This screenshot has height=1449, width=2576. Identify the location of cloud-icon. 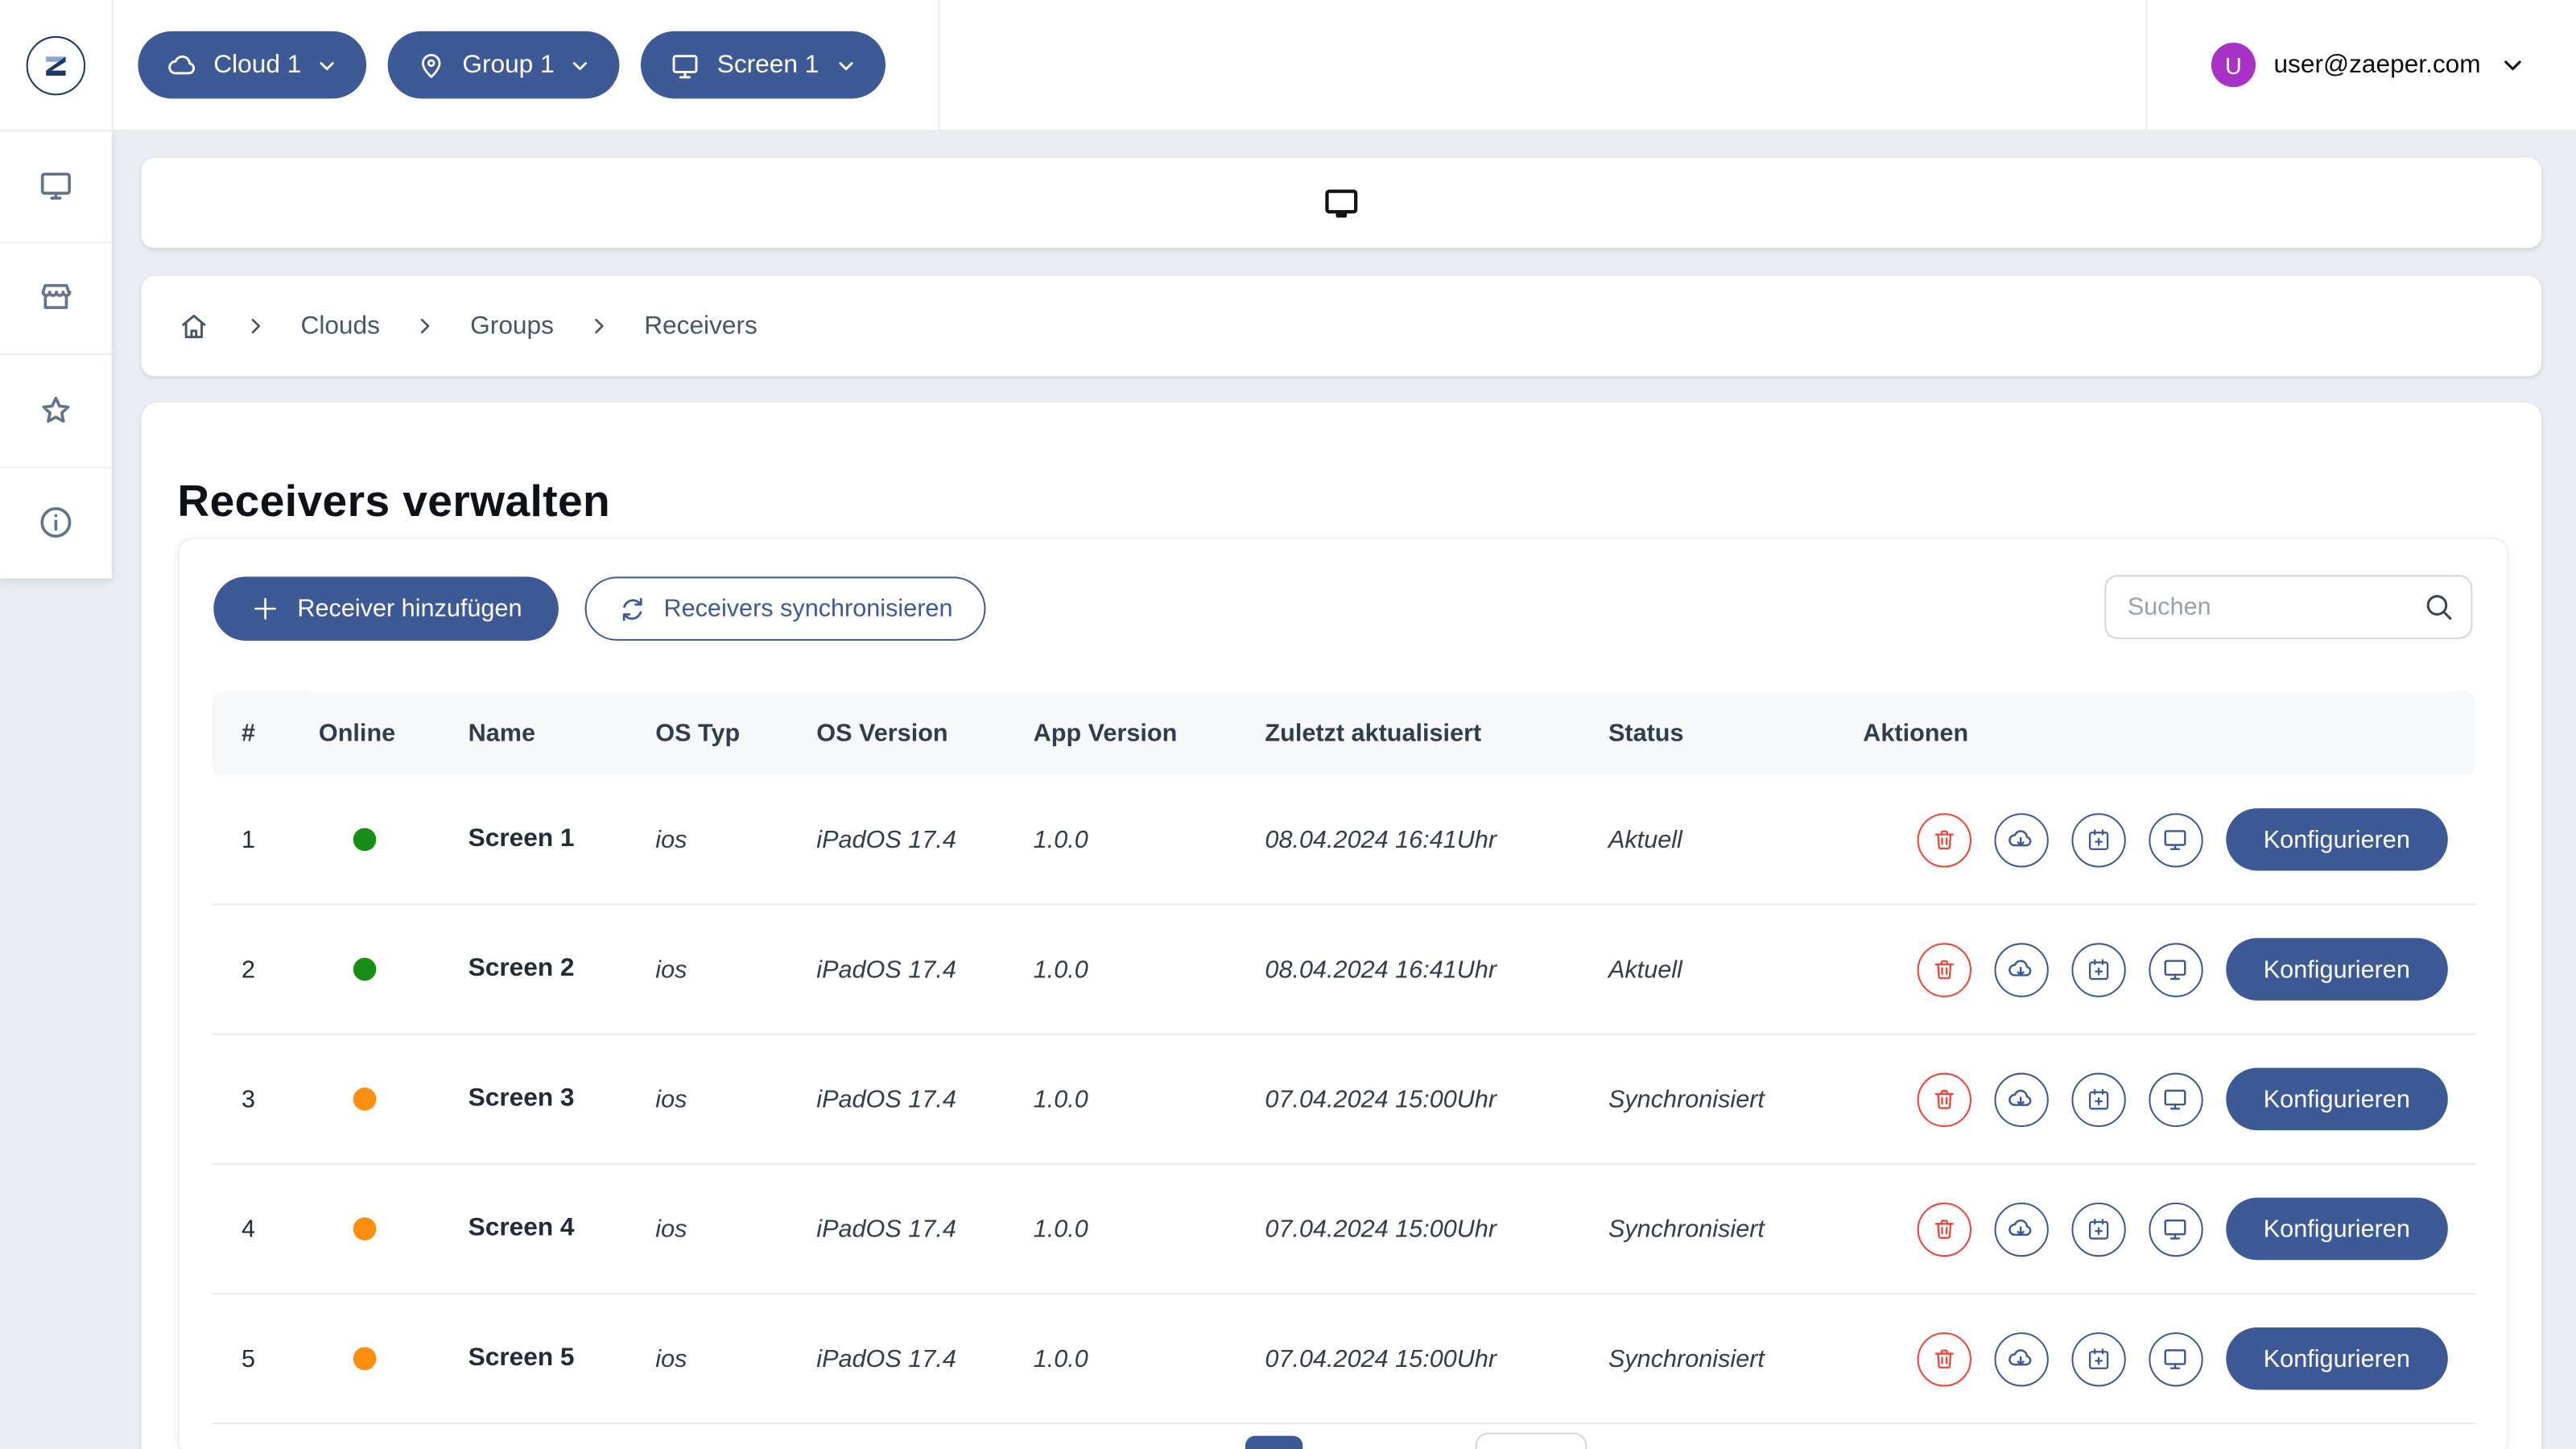
(182, 64).